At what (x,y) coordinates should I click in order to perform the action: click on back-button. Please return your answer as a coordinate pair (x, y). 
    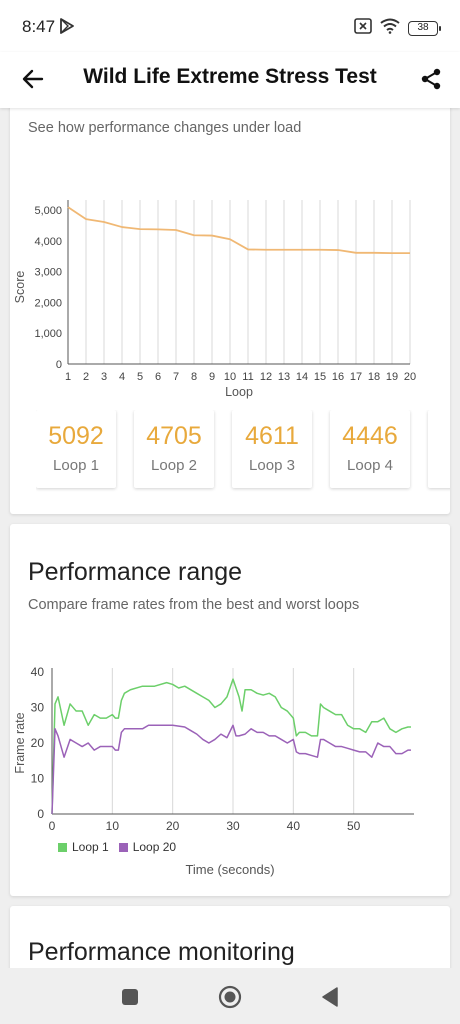
    Looking at the image, I should click on (33, 79).